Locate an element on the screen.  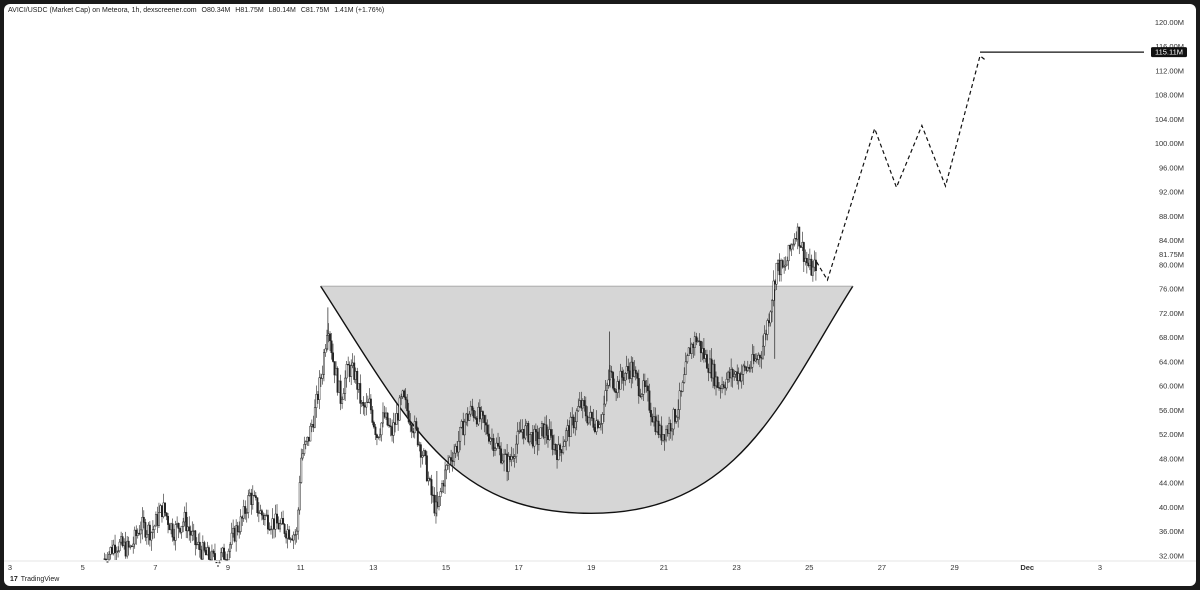
tradingview-mark-icon: 17 is located at coordinates (14, 579).